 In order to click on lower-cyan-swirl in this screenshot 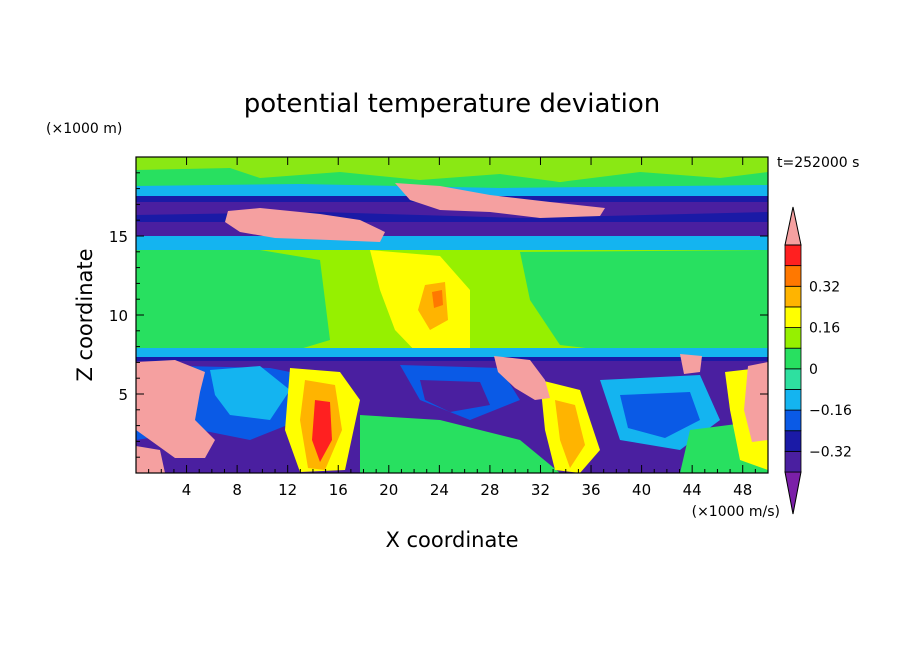, I will do `click(250, 393)`.